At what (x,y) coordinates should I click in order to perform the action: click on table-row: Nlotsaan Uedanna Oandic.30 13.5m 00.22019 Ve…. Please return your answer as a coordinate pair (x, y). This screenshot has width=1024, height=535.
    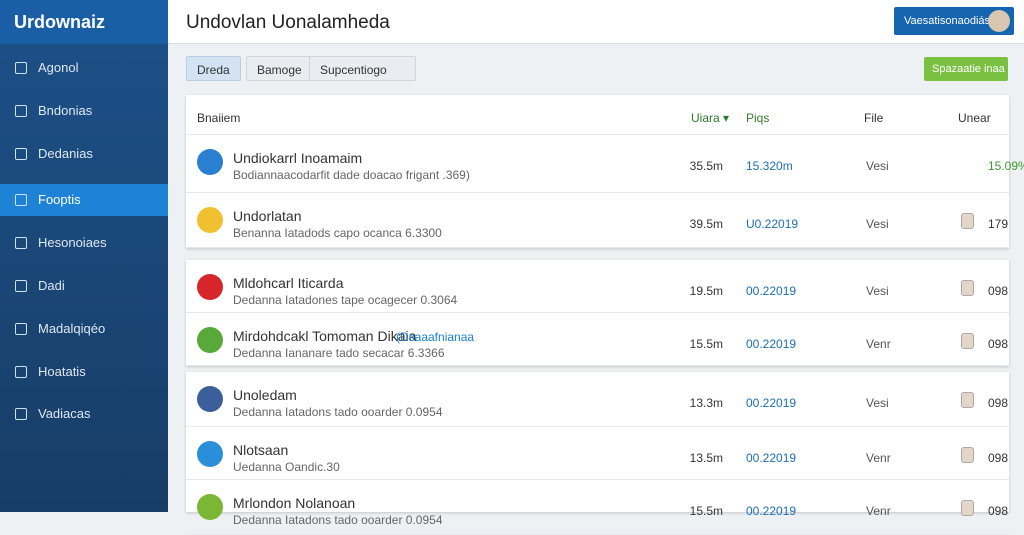
    Looking at the image, I should click on (597, 453).